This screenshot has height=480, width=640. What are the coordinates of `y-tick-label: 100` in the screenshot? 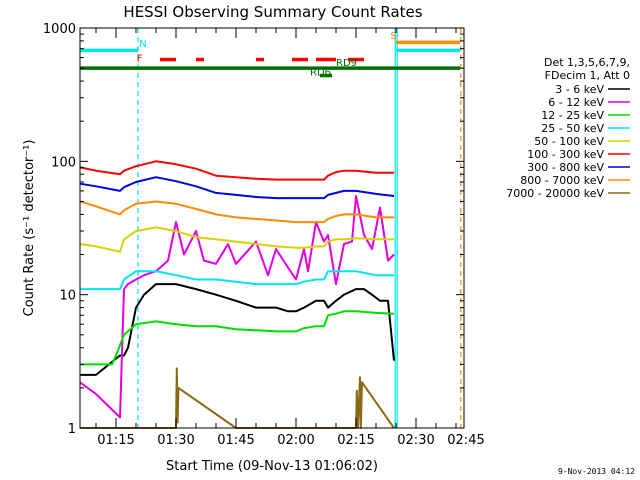 It's located at (63, 162).